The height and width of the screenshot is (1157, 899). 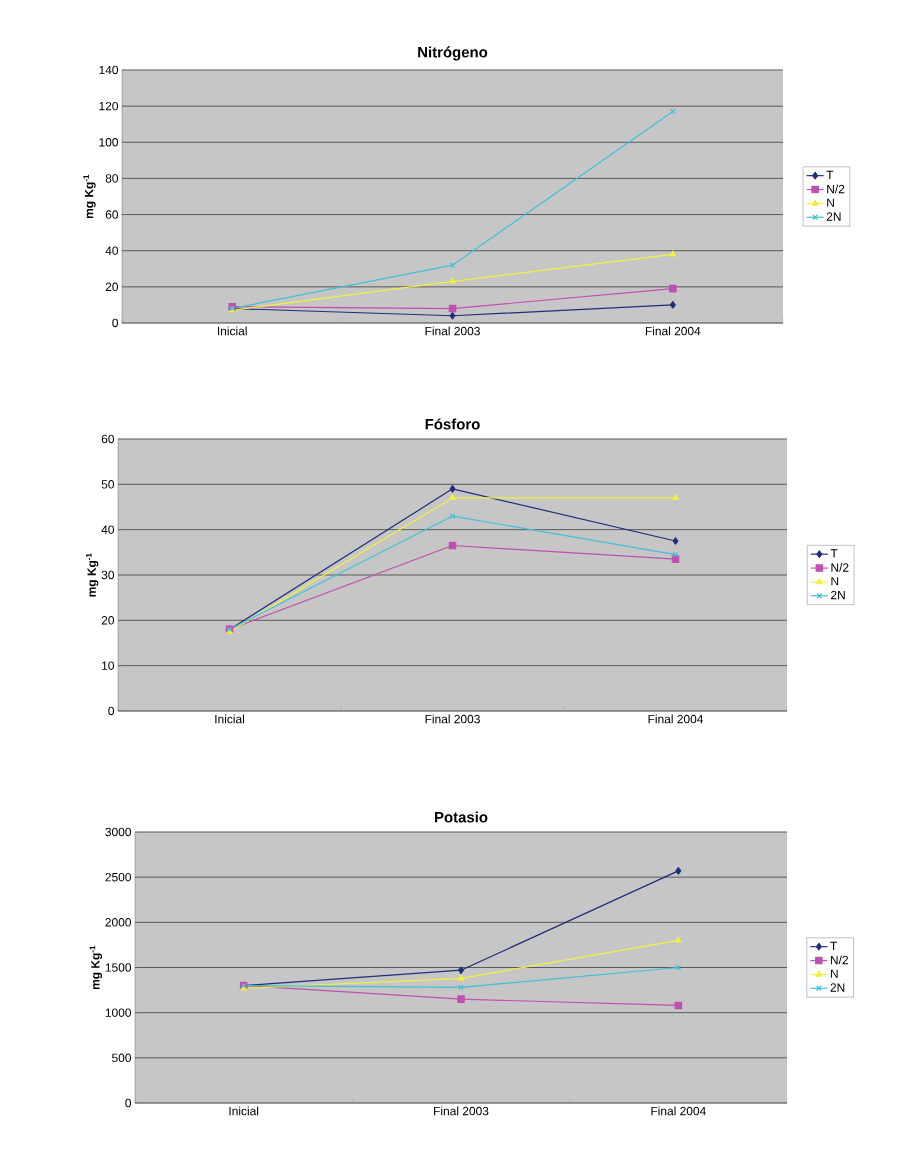 What do you see at coordinates (452, 424) in the screenshot?
I see `chart-title: Fósforo` at bounding box center [452, 424].